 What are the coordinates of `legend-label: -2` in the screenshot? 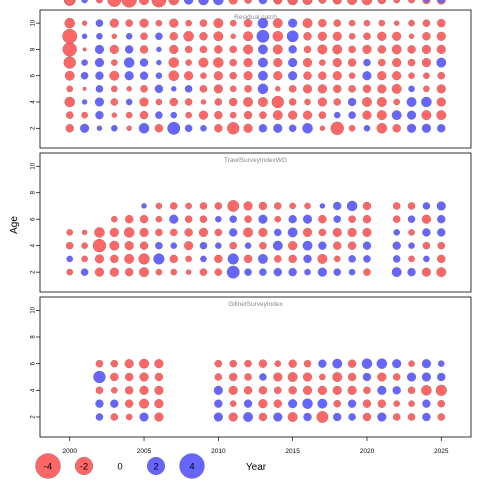 It's located at (84, 467).